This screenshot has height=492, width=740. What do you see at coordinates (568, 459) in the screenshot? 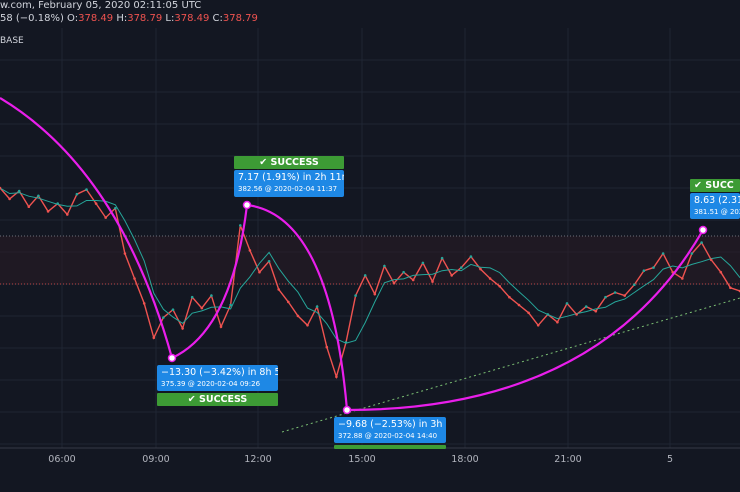
I see `x-tick-label: 21:00` at bounding box center [568, 459].